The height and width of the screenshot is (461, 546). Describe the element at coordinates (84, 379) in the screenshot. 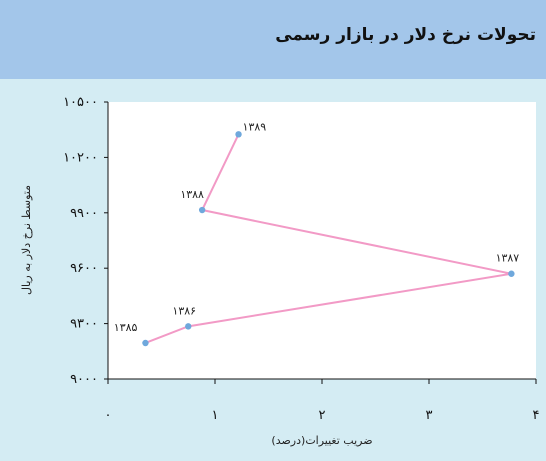

I see `y-tick-label: ۹۰۰۰` at that location.